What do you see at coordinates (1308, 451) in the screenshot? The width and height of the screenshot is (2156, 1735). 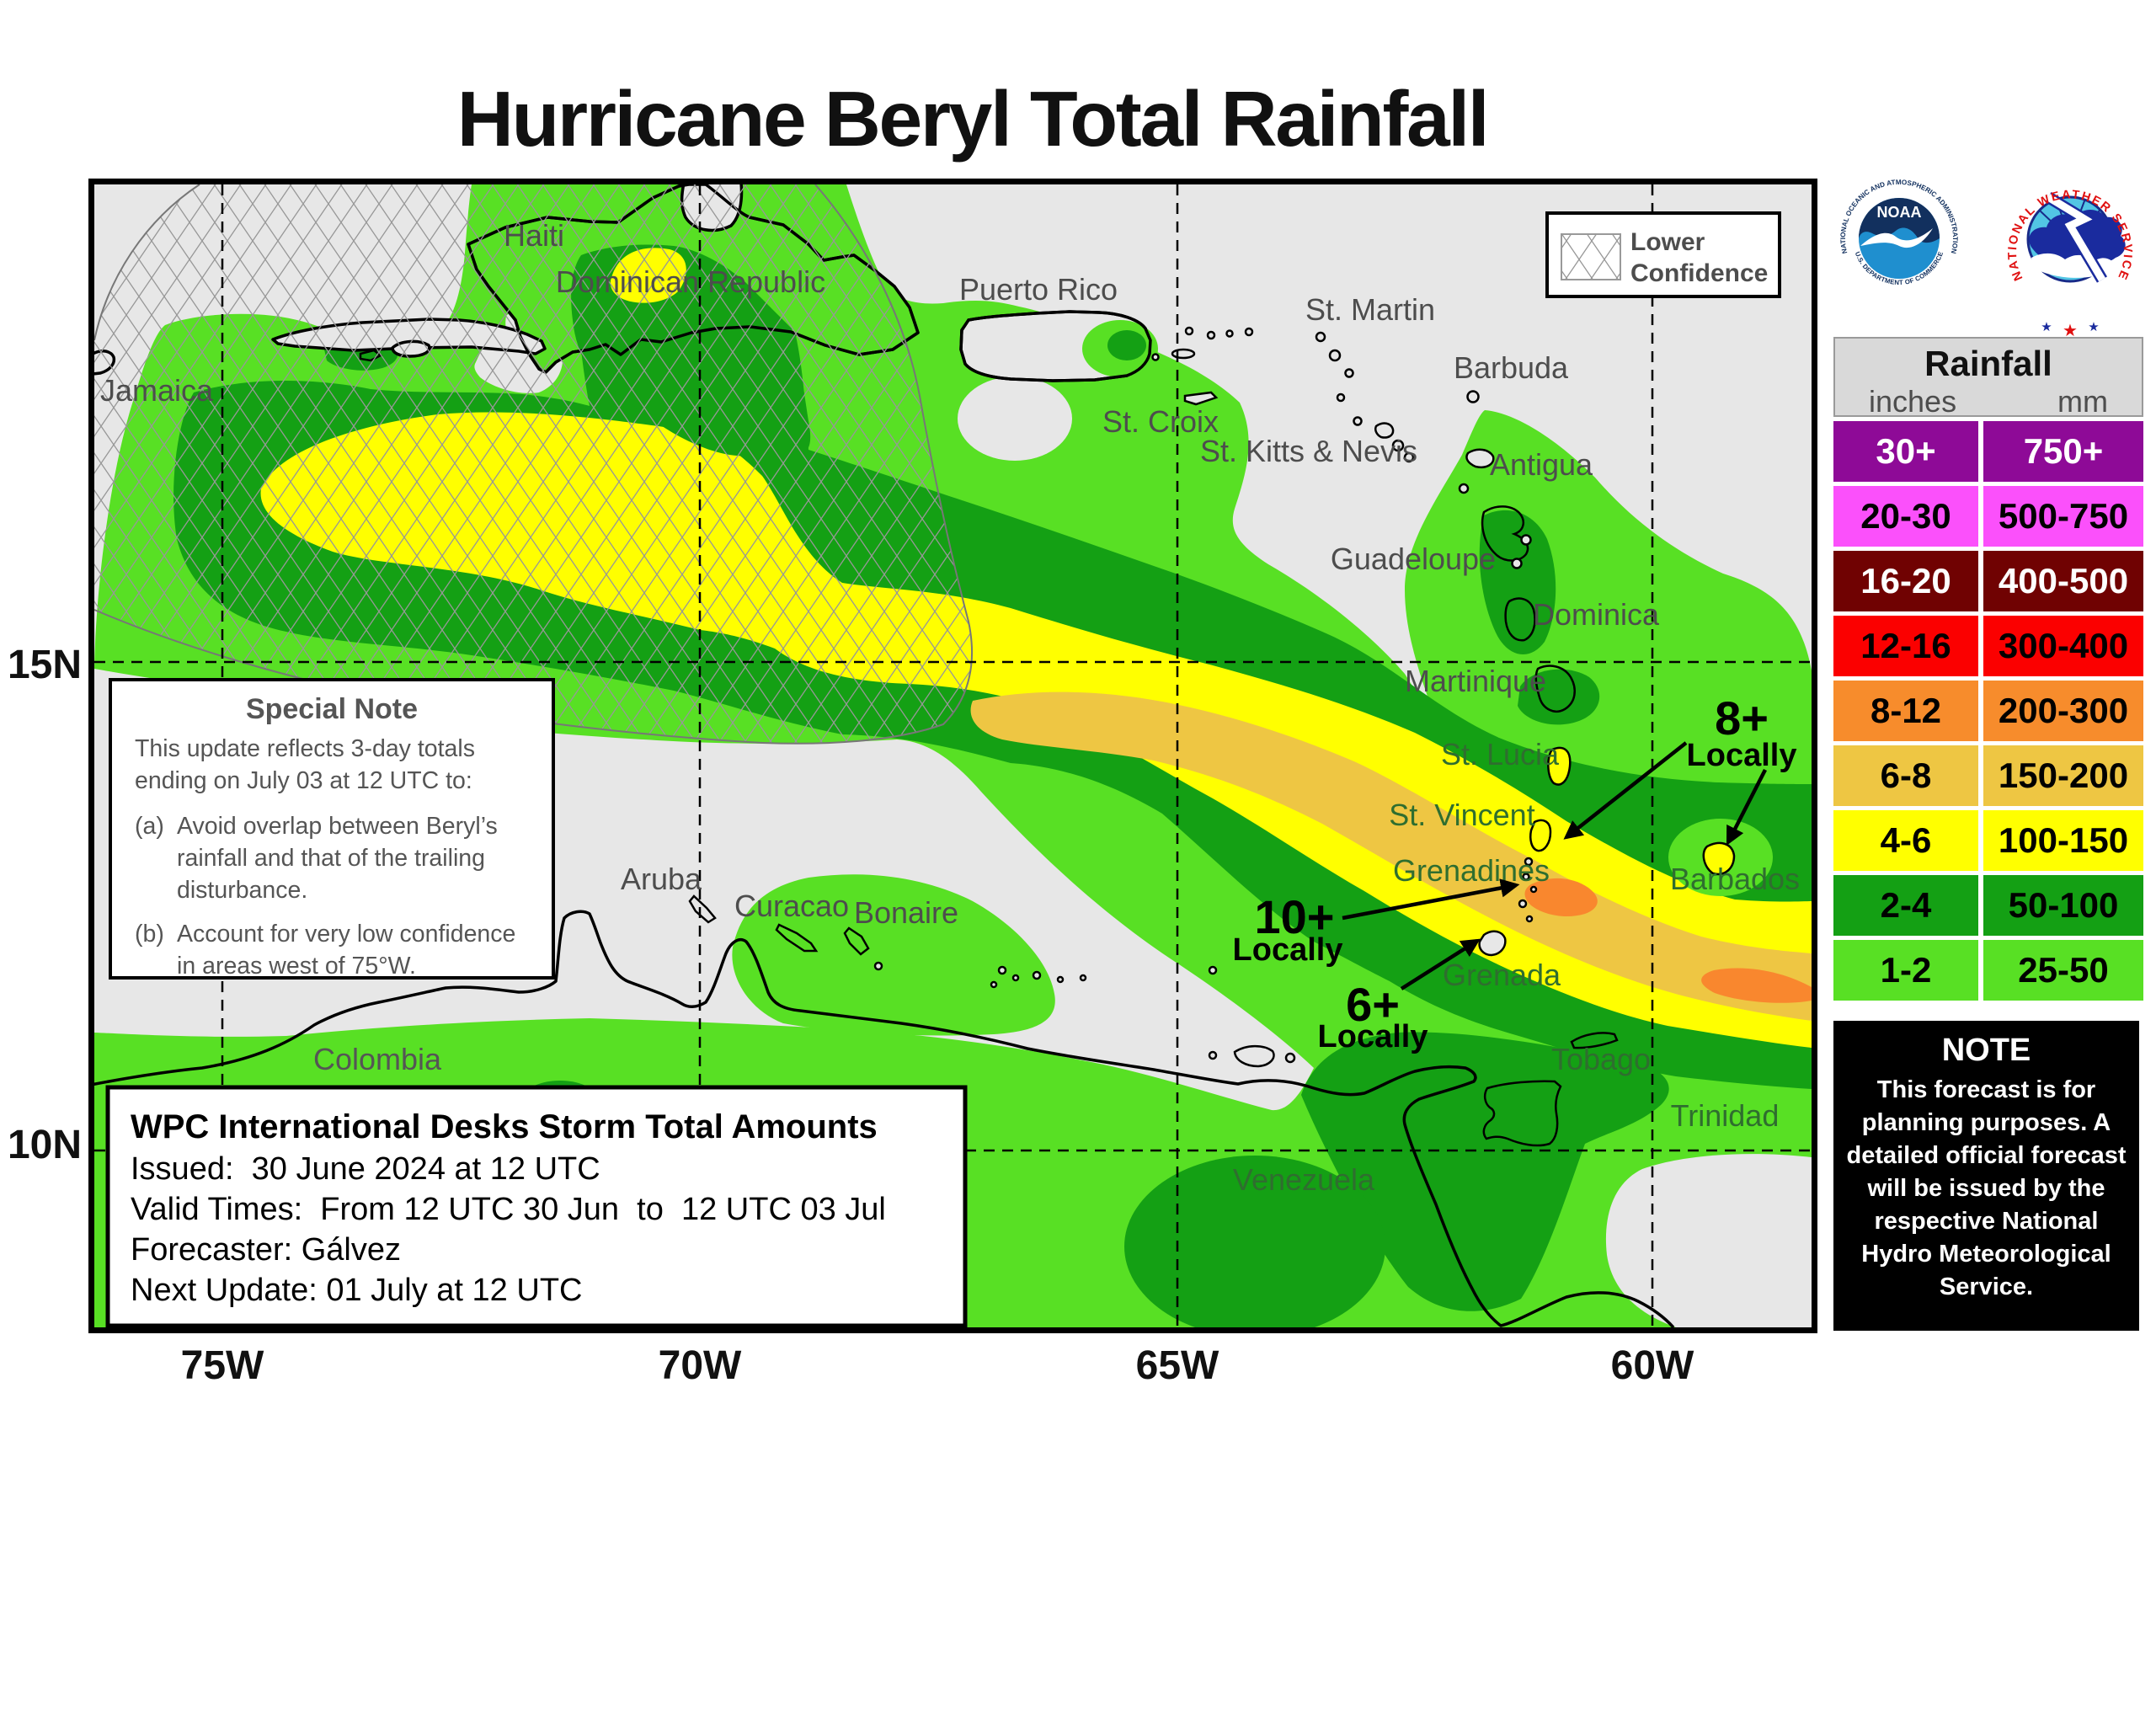 I see `svg-text: St. Kitts & Nevis` at bounding box center [1308, 451].